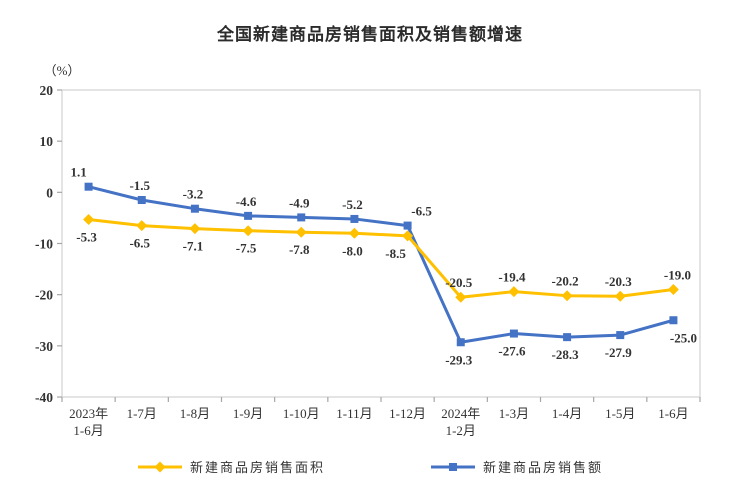 This screenshot has width=740, height=497. What do you see at coordinates (49, 192) in the screenshot?
I see `y-tick-label: 0` at bounding box center [49, 192].